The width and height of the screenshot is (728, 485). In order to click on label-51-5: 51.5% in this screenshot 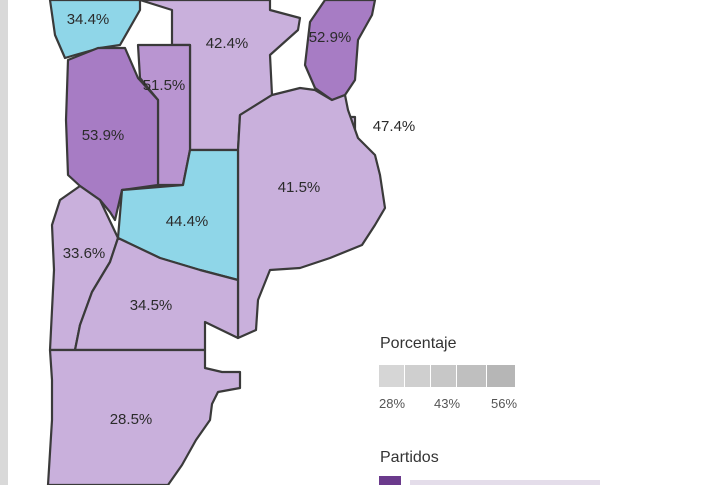, I will do `click(164, 85)`.